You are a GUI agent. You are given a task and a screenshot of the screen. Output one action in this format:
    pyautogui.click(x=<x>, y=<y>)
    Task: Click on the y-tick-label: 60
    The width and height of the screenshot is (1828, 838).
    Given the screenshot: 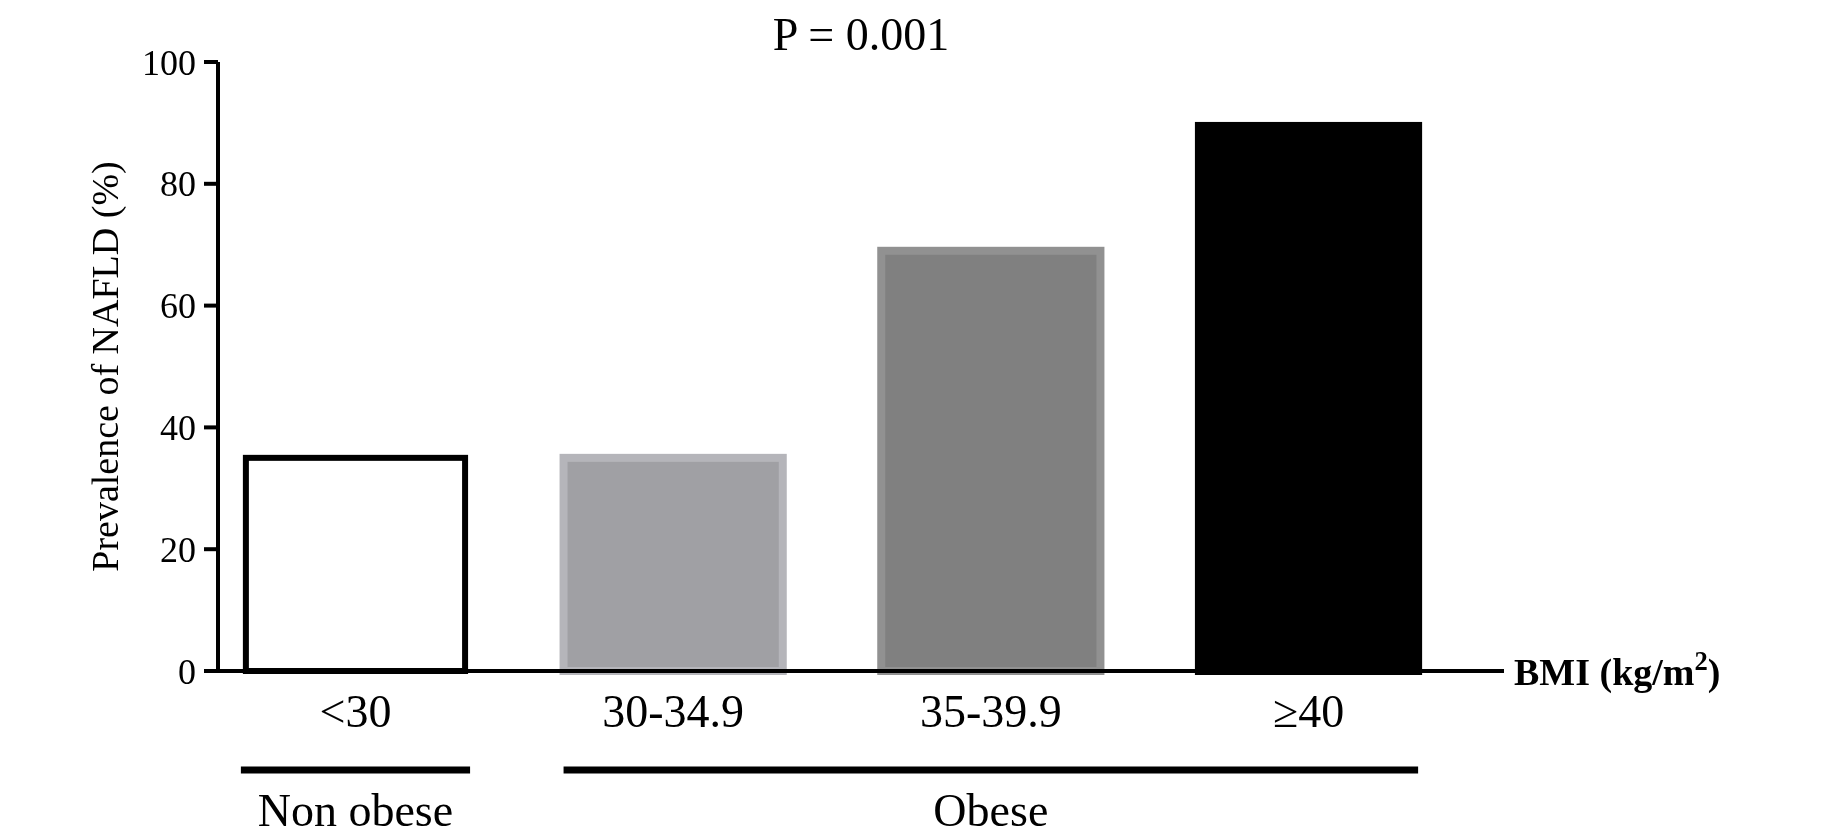 What is the action you would take?
    pyautogui.click(x=178, y=306)
    